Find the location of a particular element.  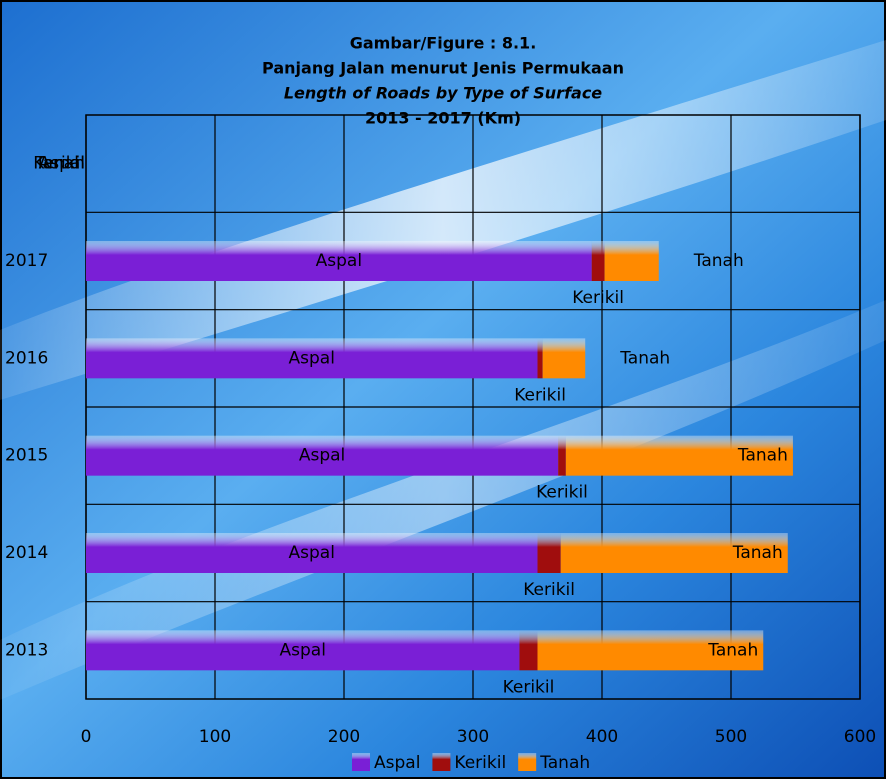

legend-label: Kerikil is located at coordinates (480, 763).